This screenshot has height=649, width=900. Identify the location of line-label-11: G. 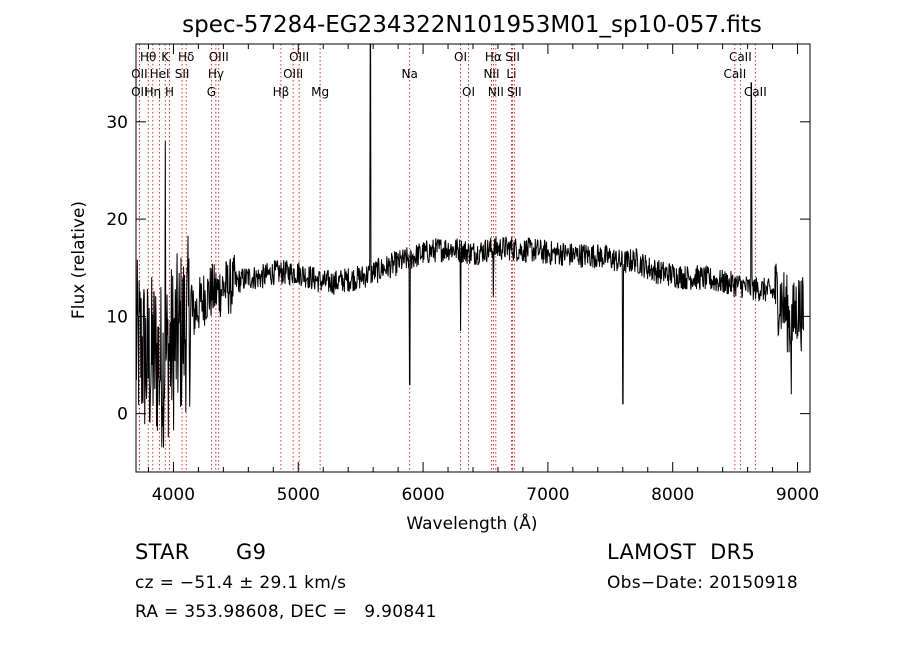
(211, 92).